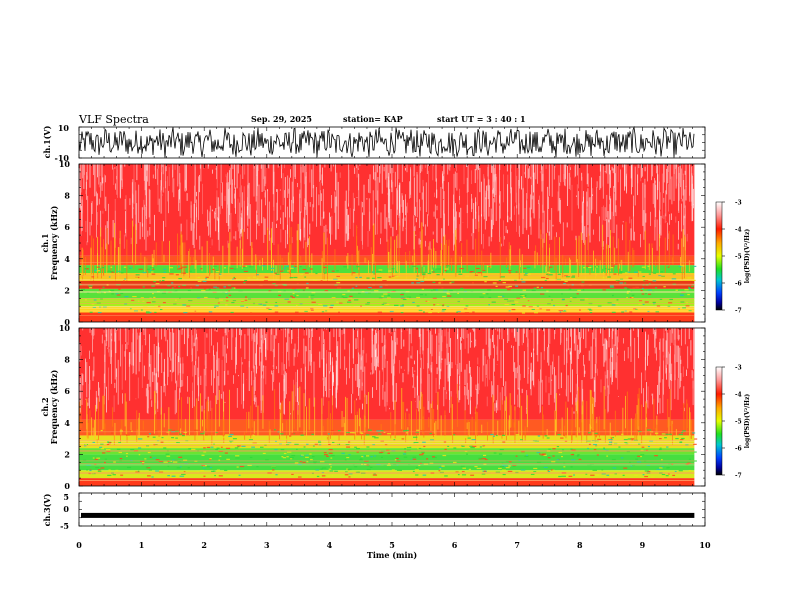 The width and height of the screenshot is (792, 612). I want to click on ch1-spectrogram-band, so click(387, 269).